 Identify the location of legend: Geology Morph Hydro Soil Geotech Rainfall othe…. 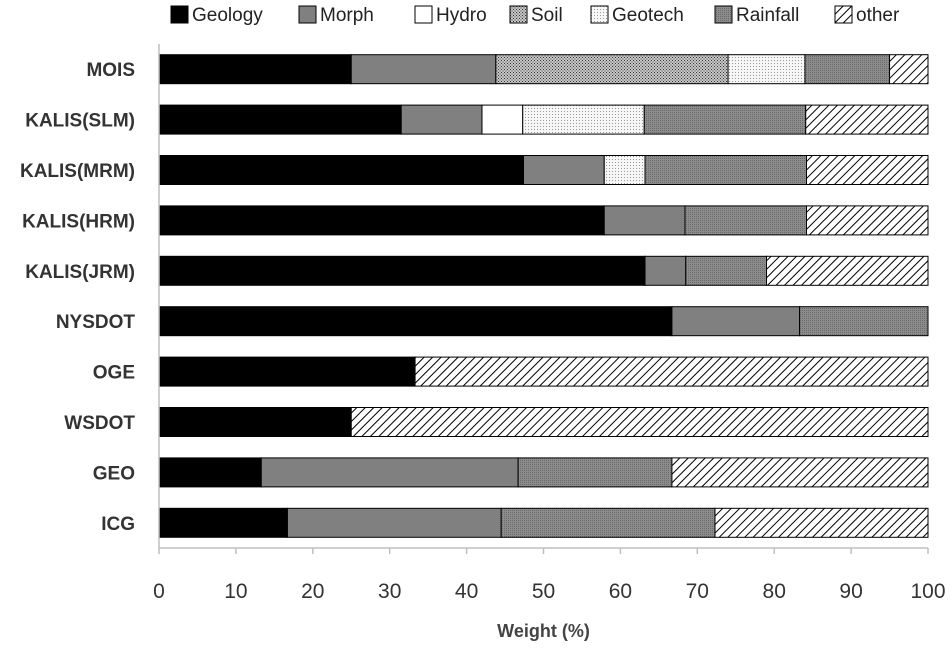
(535, 15).